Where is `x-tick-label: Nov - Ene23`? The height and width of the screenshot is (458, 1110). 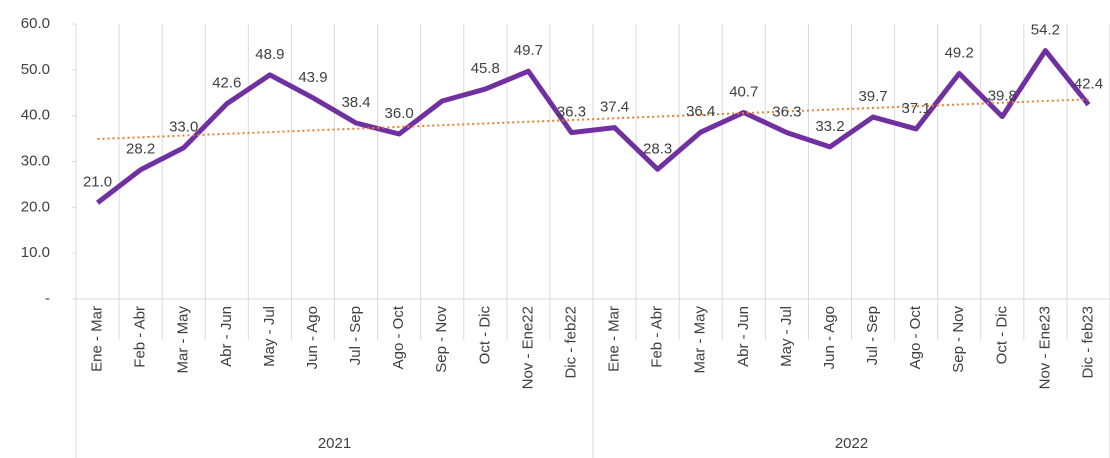 x-tick-label: Nov - Ene23 is located at coordinates (1044, 347).